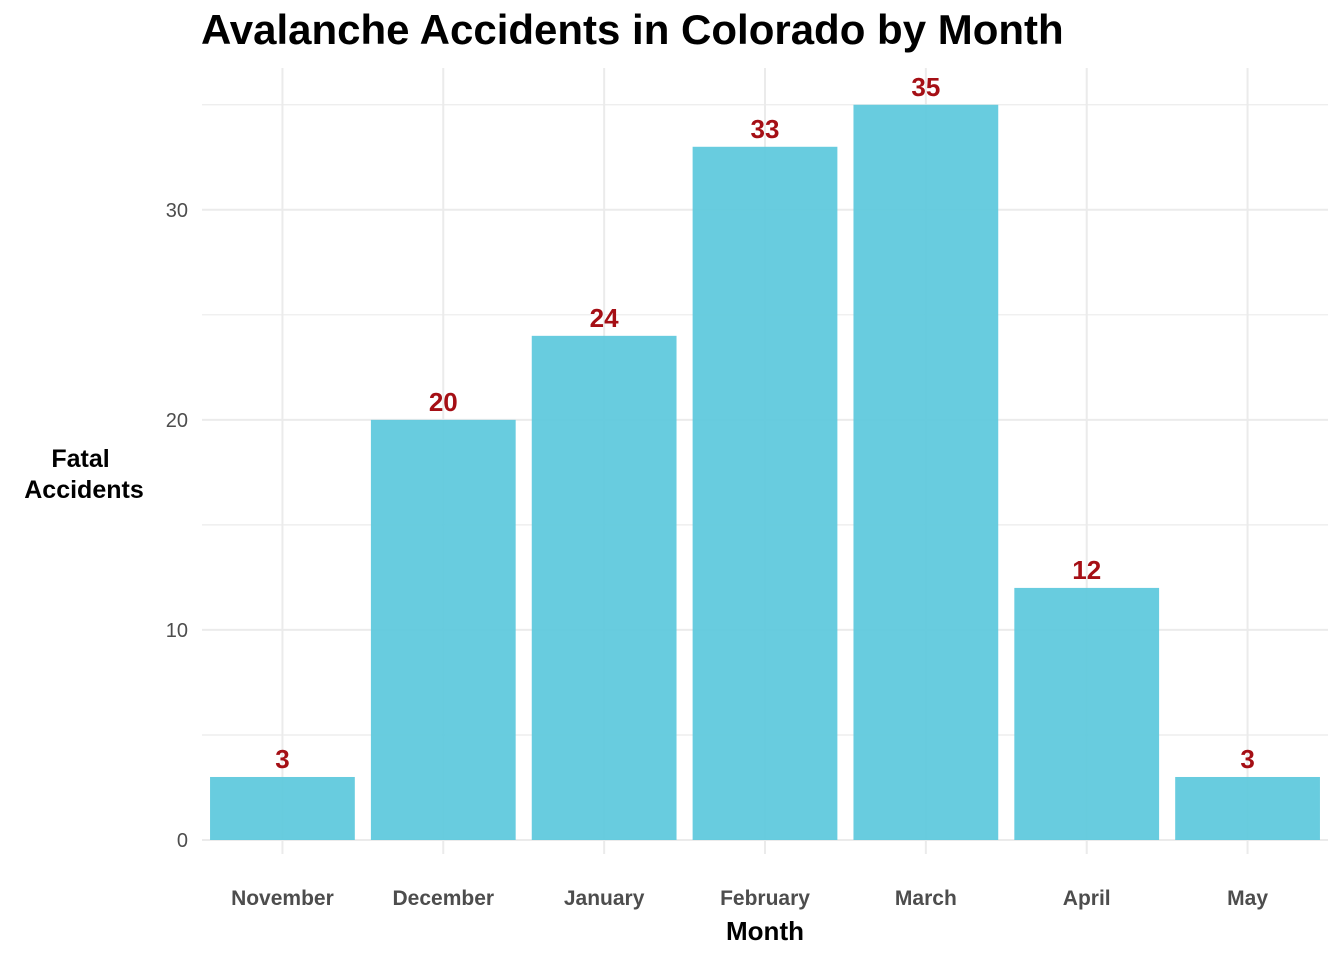 This screenshot has height=960, width=1344. Describe the element at coordinates (765, 898) in the screenshot. I see `x-tick-label: February` at that location.